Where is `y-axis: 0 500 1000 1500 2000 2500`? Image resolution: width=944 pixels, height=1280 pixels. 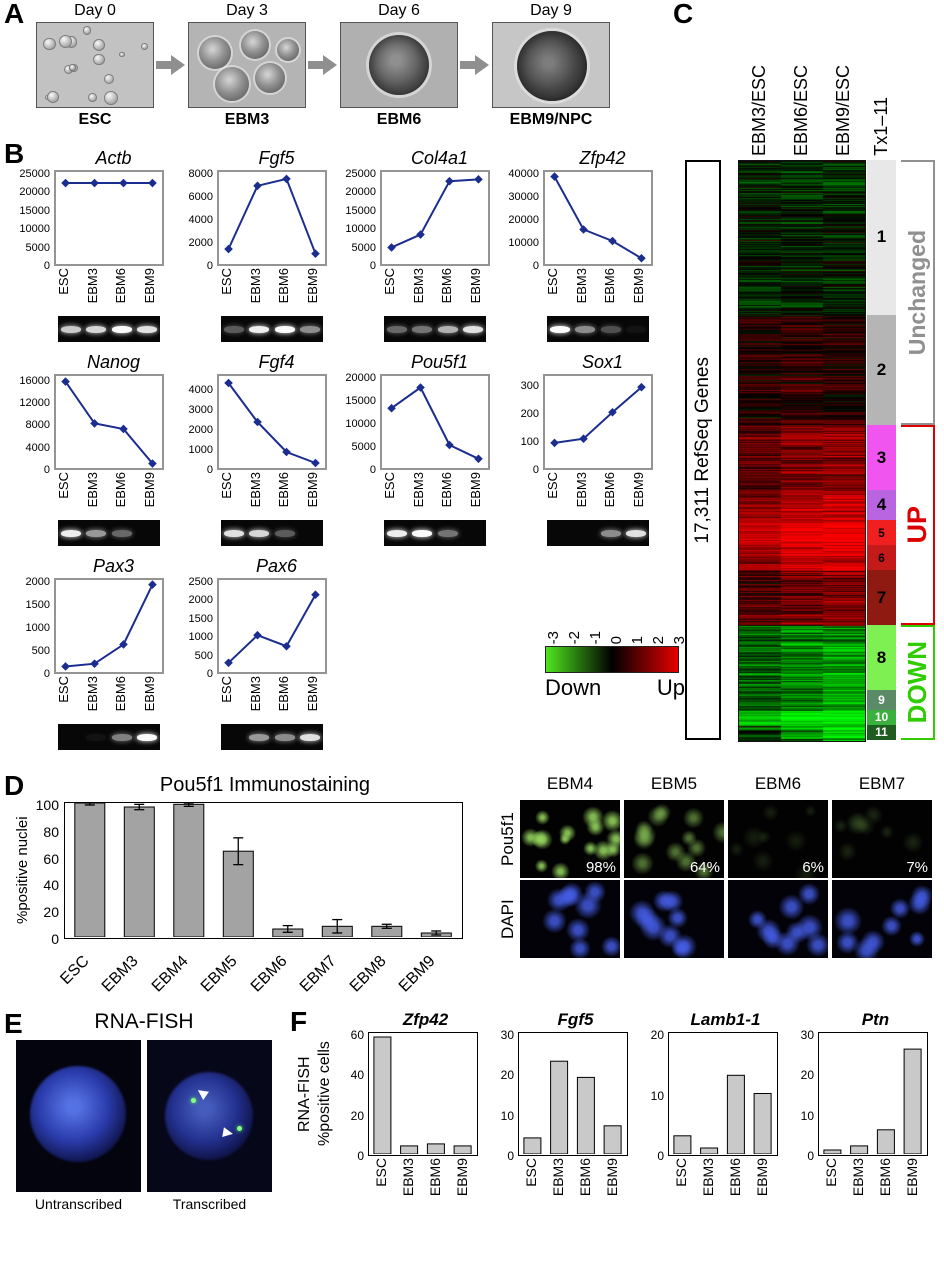 y-axis: 0 500 1000 1500 2000 2500 is located at coordinates (196, 628).